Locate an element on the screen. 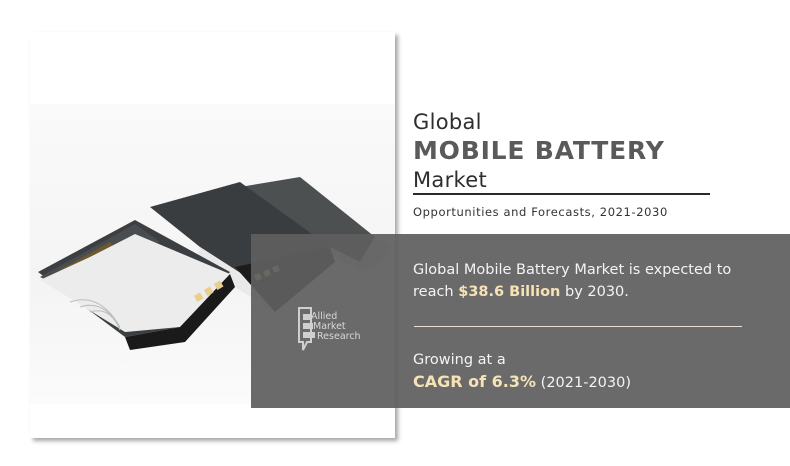 The width and height of the screenshot is (790, 466). brand-line-3: Research is located at coordinates (339, 336).